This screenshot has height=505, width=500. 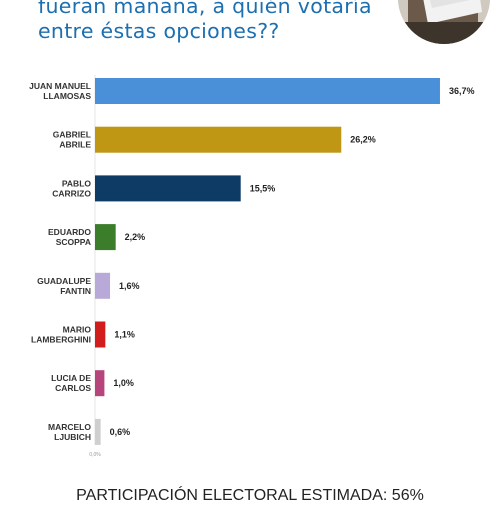 What do you see at coordinates (69, 237) in the screenshot?
I see `category-label: EDUARDO SCOPPA` at bounding box center [69, 237].